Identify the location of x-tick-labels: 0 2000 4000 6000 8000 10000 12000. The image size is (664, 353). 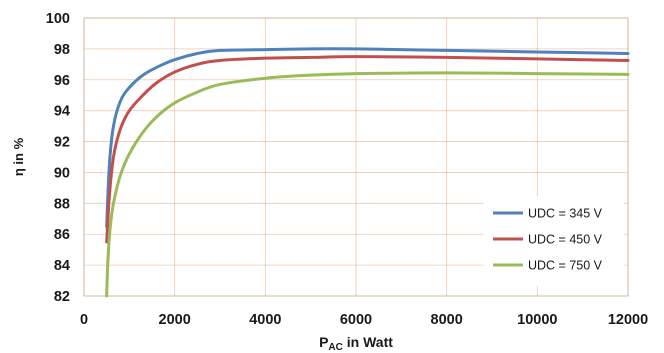
(364, 320).